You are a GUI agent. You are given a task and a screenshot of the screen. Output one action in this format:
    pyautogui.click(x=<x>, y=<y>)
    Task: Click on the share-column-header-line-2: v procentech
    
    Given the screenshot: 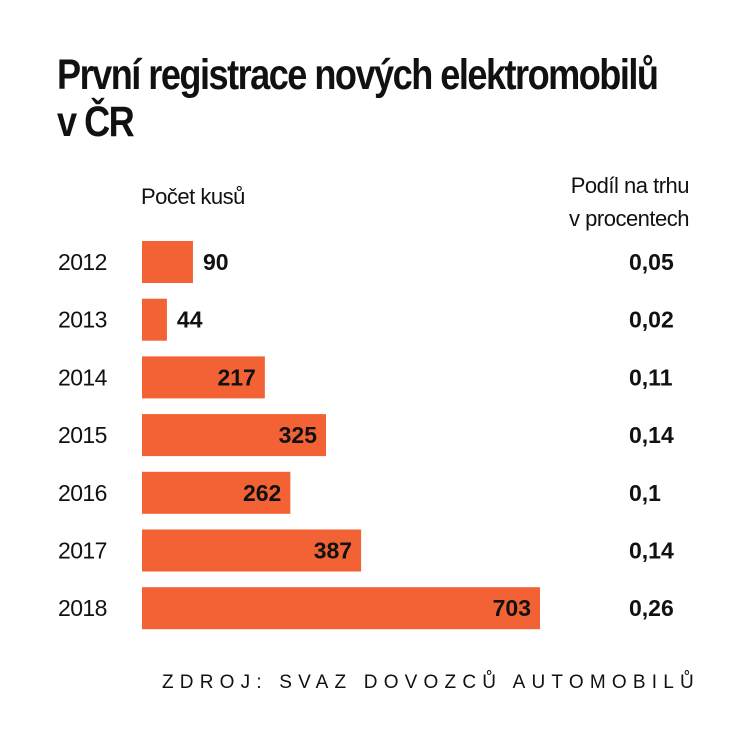 What is the action you would take?
    pyautogui.click(x=629, y=218)
    